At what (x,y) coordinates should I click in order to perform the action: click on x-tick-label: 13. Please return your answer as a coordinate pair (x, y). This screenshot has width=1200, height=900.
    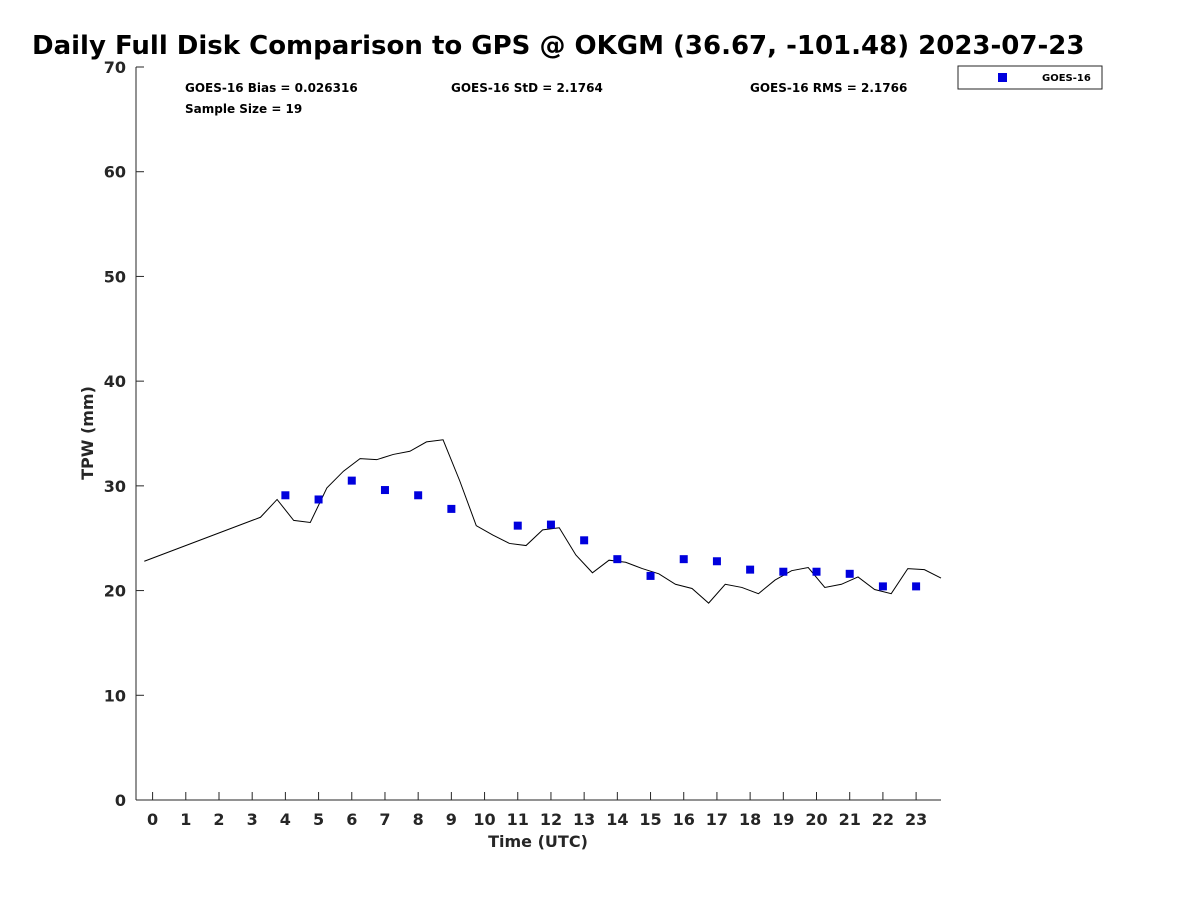
    Looking at the image, I should click on (584, 819).